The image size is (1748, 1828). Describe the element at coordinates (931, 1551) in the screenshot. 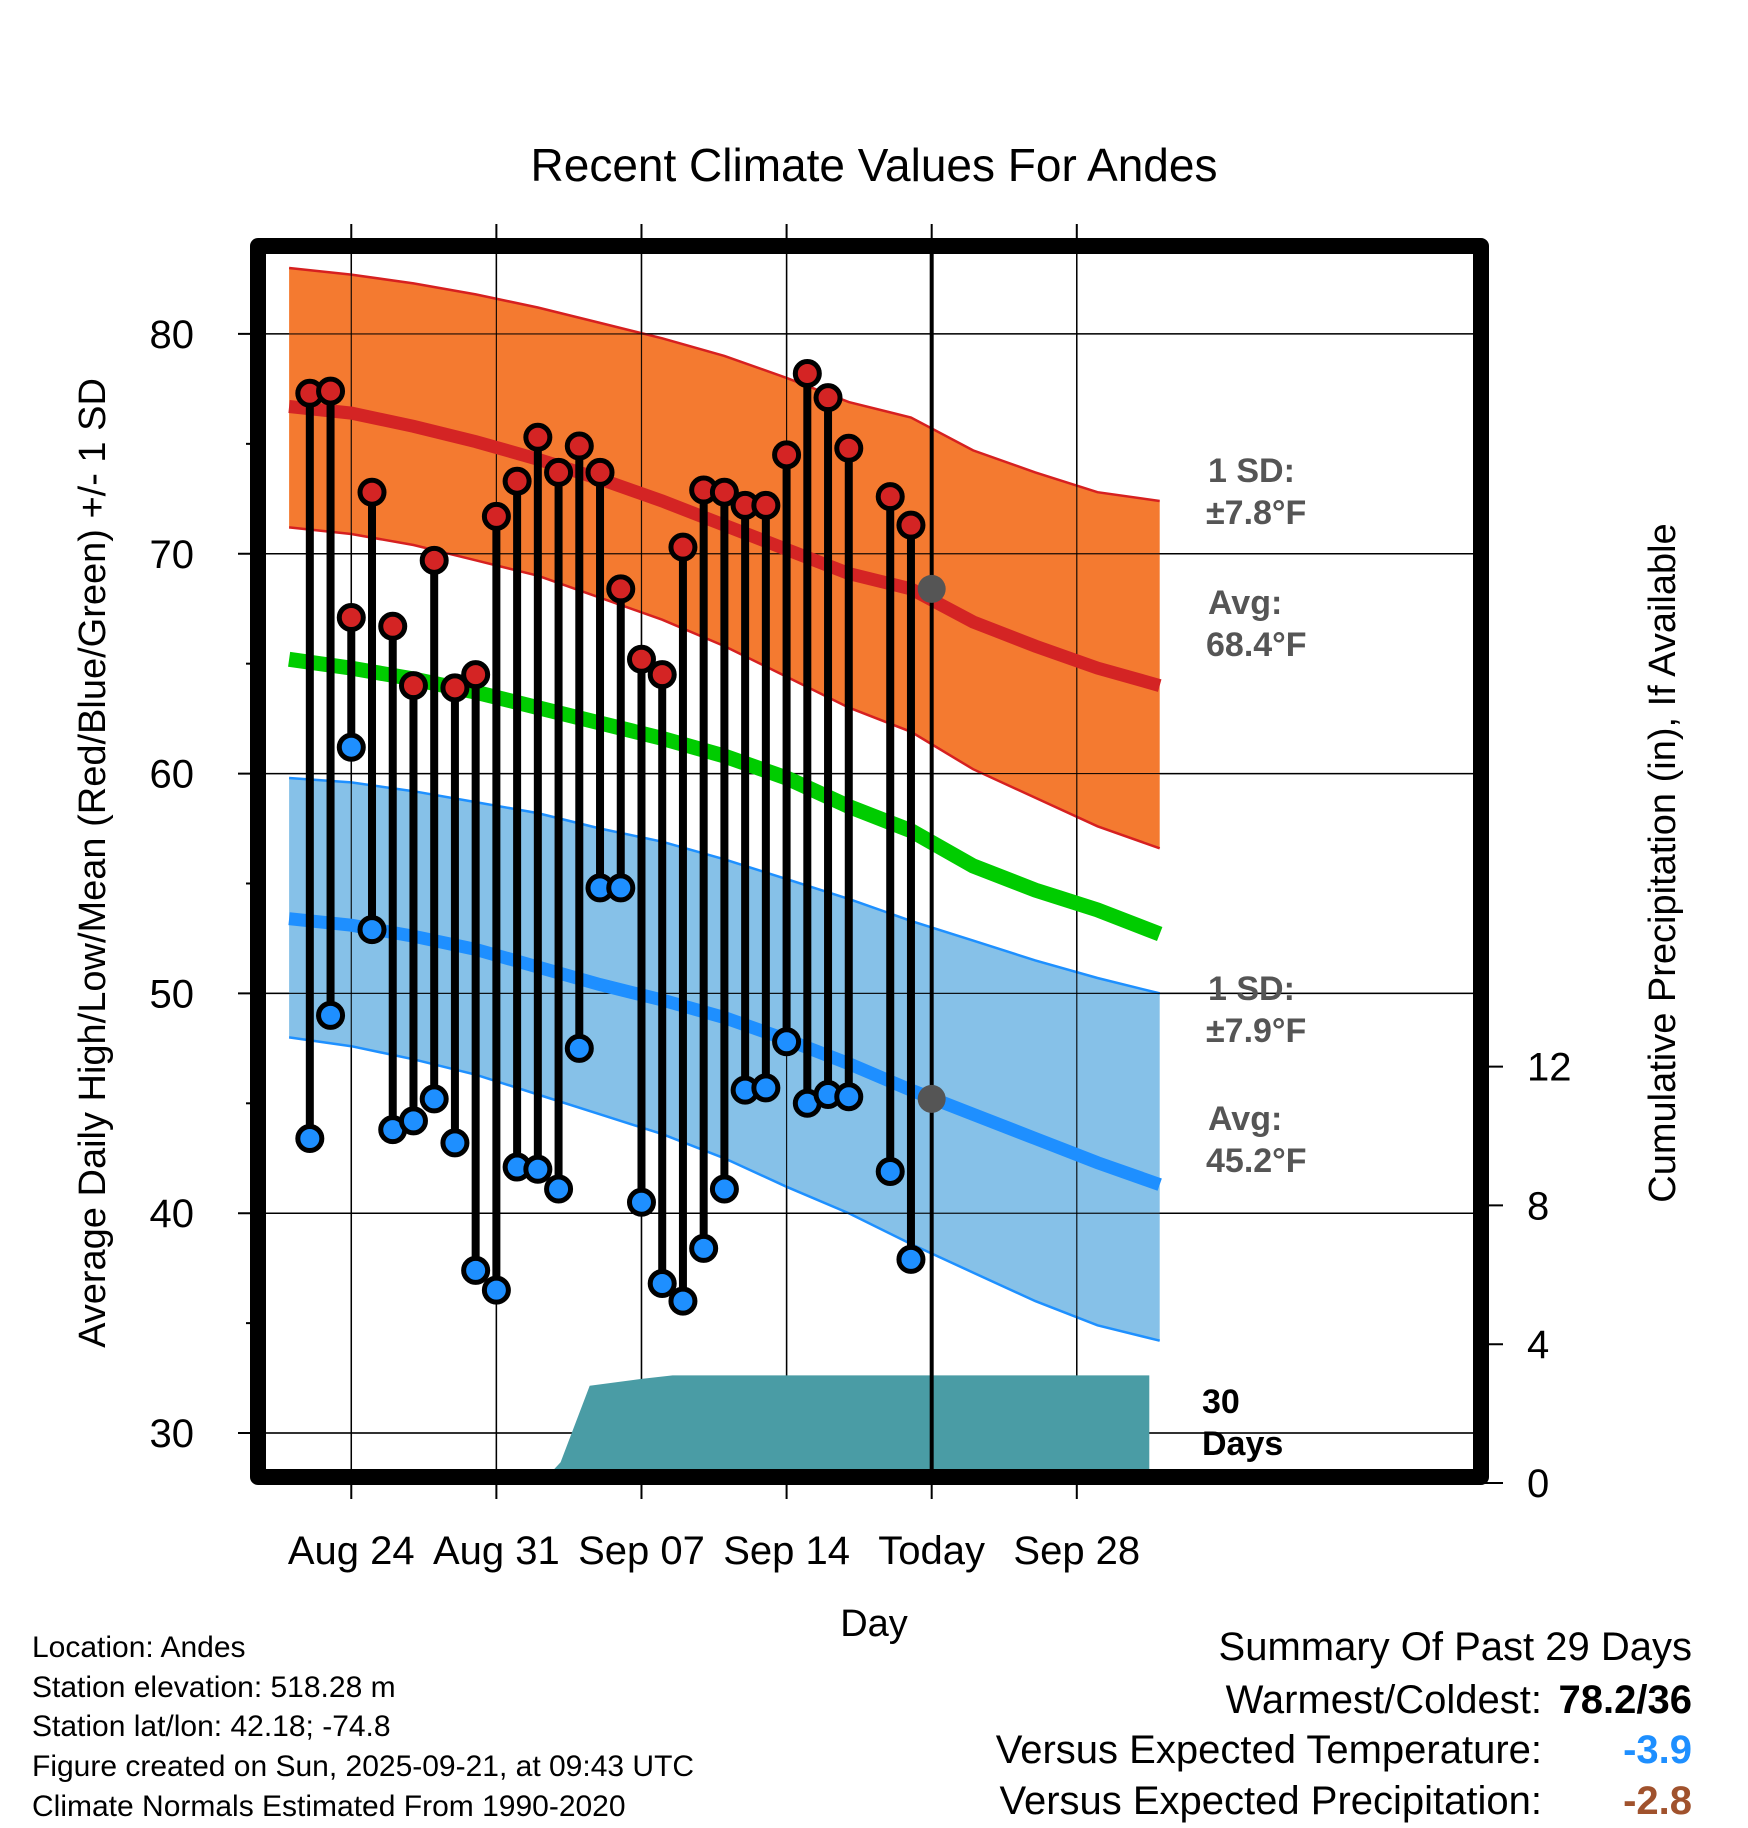

I see `x-tick-label: Today` at that location.